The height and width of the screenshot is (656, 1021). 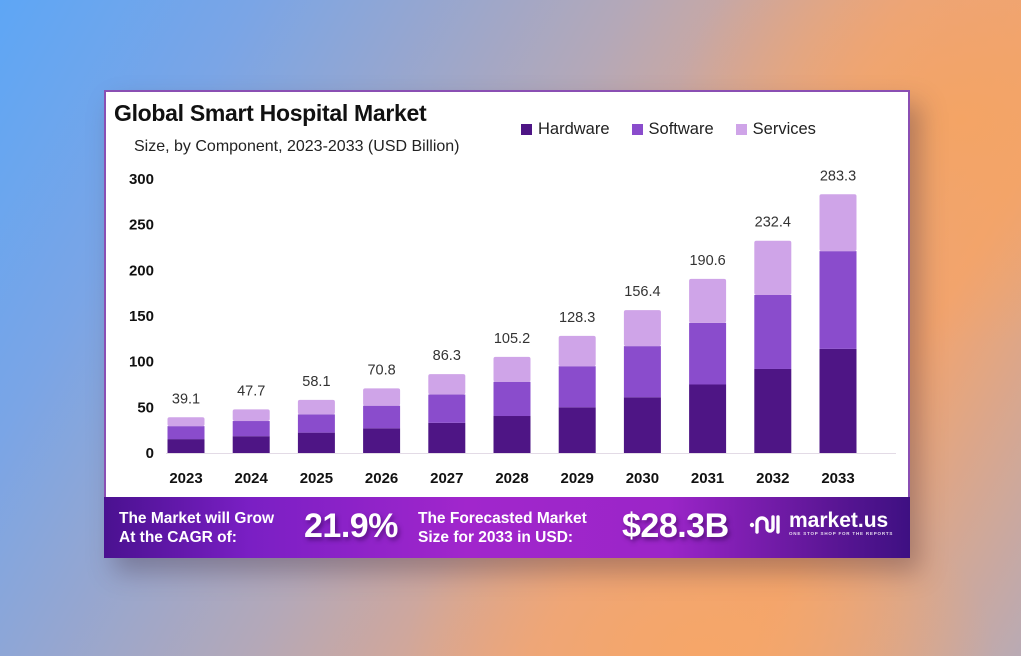 What do you see at coordinates (197, 518) in the screenshot?
I see `cagr-label-line1: The Market will Grow` at bounding box center [197, 518].